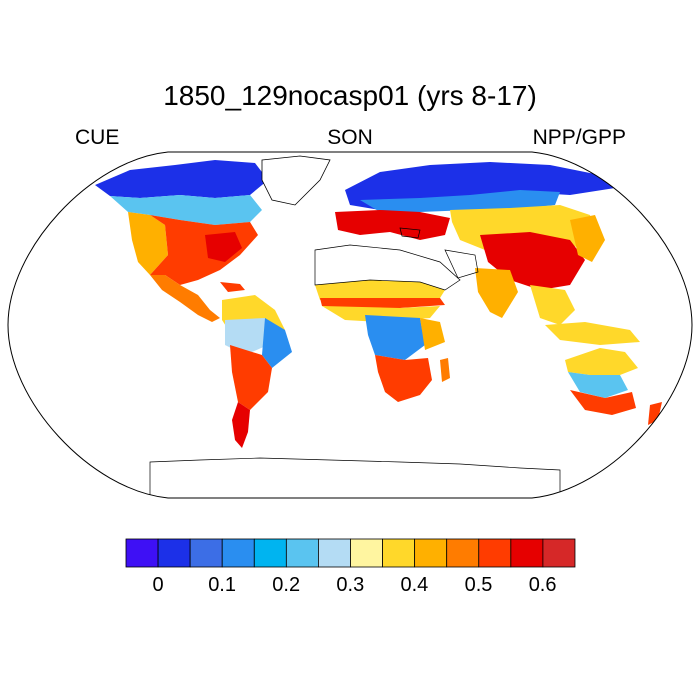  I want to click on south-america-central, so click(251, 377).